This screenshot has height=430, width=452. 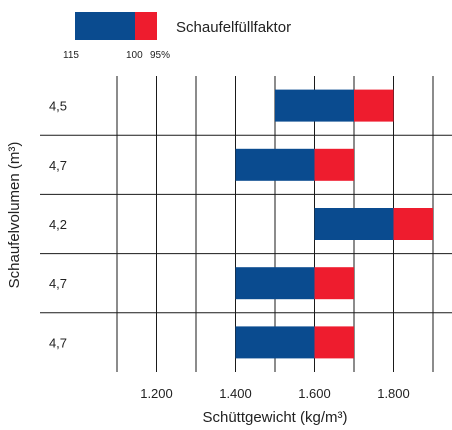 What do you see at coordinates (314, 393) in the screenshot?
I see `x-tick-label: 1.600` at bounding box center [314, 393].